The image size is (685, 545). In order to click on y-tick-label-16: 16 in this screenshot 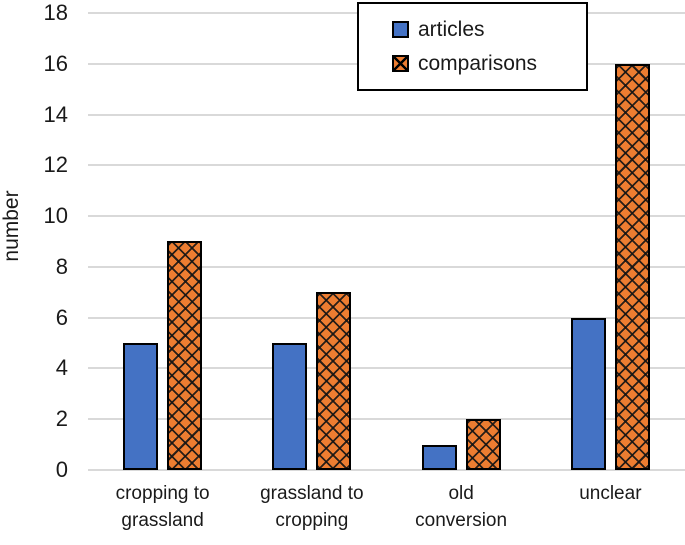, I will do `click(55, 63)`.